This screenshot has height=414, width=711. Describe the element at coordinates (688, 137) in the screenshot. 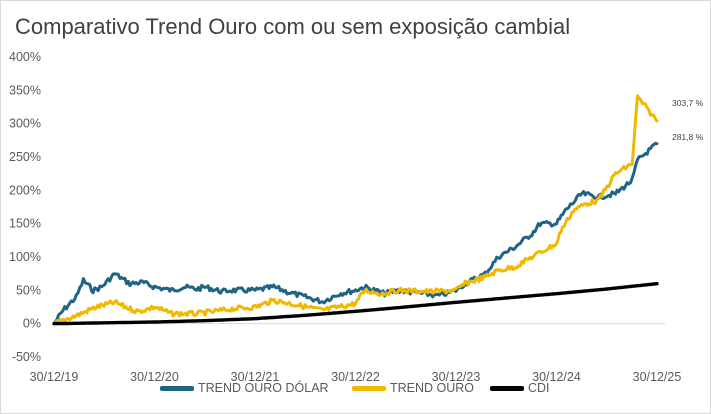

I see `end-value-label: 281,8 %` at that location.